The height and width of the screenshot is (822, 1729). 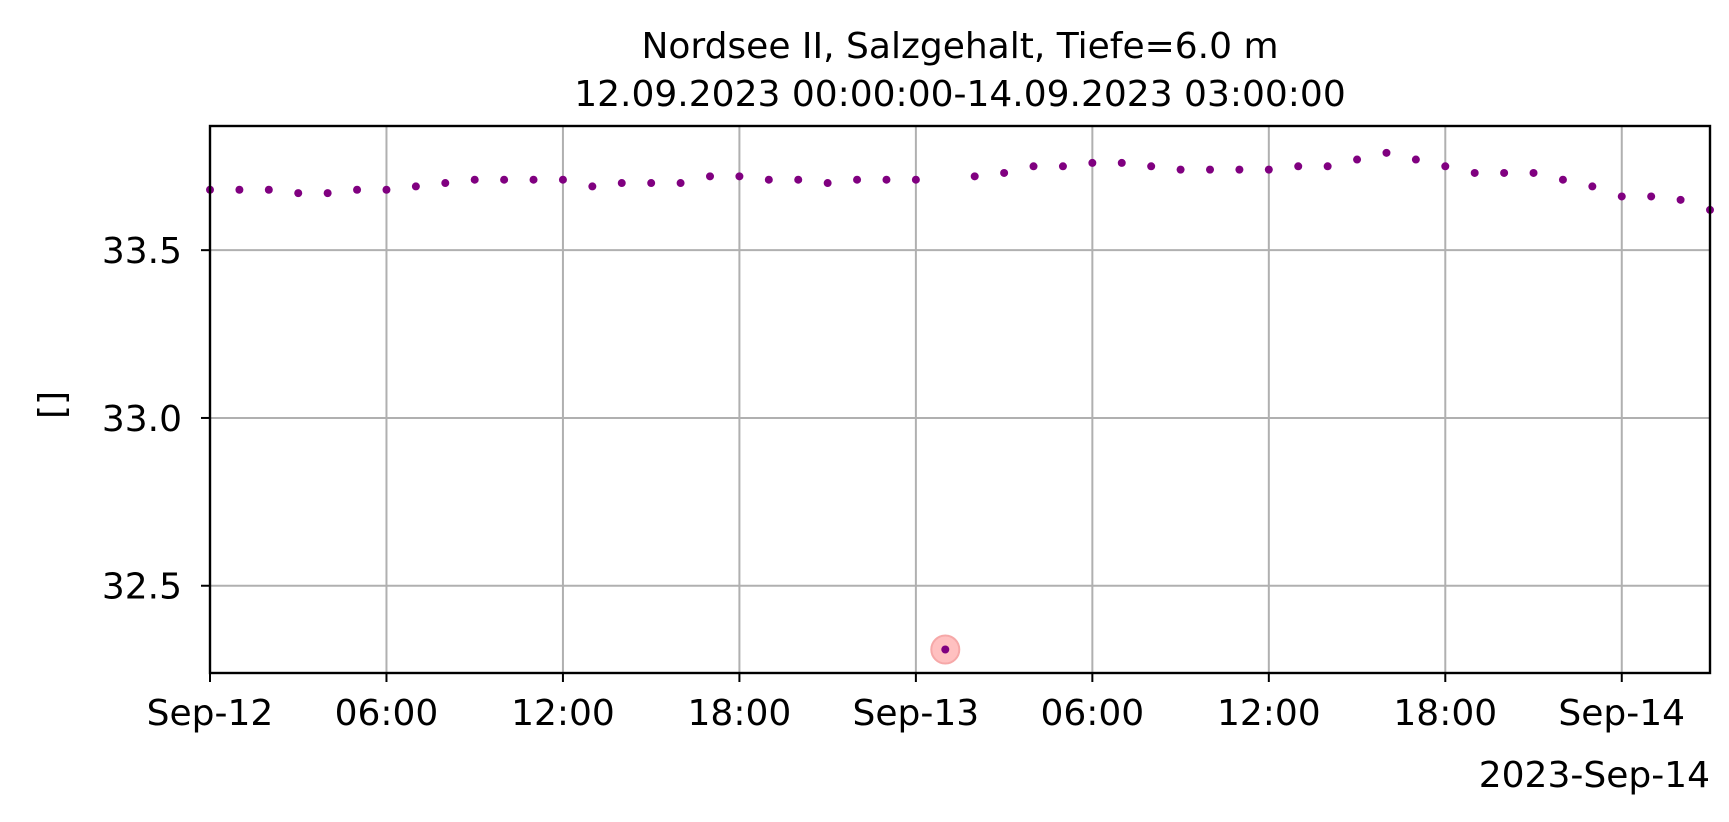 What do you see at coordinates (960, 94) in the screenshot?
I see `chart-subtitle: 12.09.2023 00:00:00-14.09.2023 03:00:00` at bounding box center [960, 94].